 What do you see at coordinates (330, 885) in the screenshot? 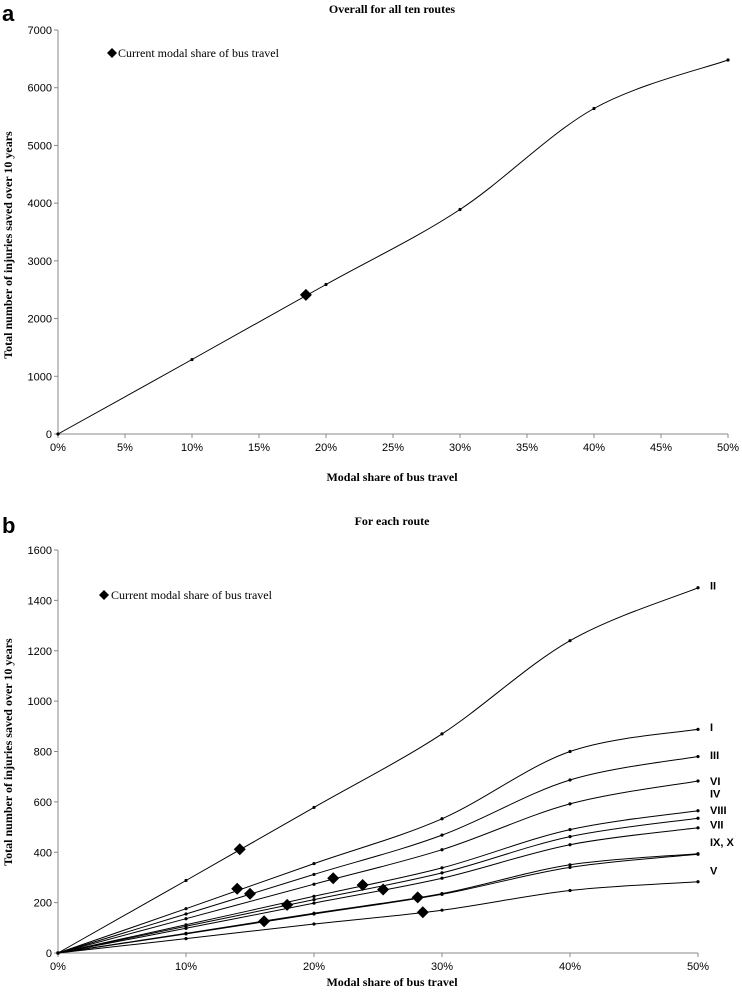
I see `panel-b-current-markers` at bounding box center [330, 885].